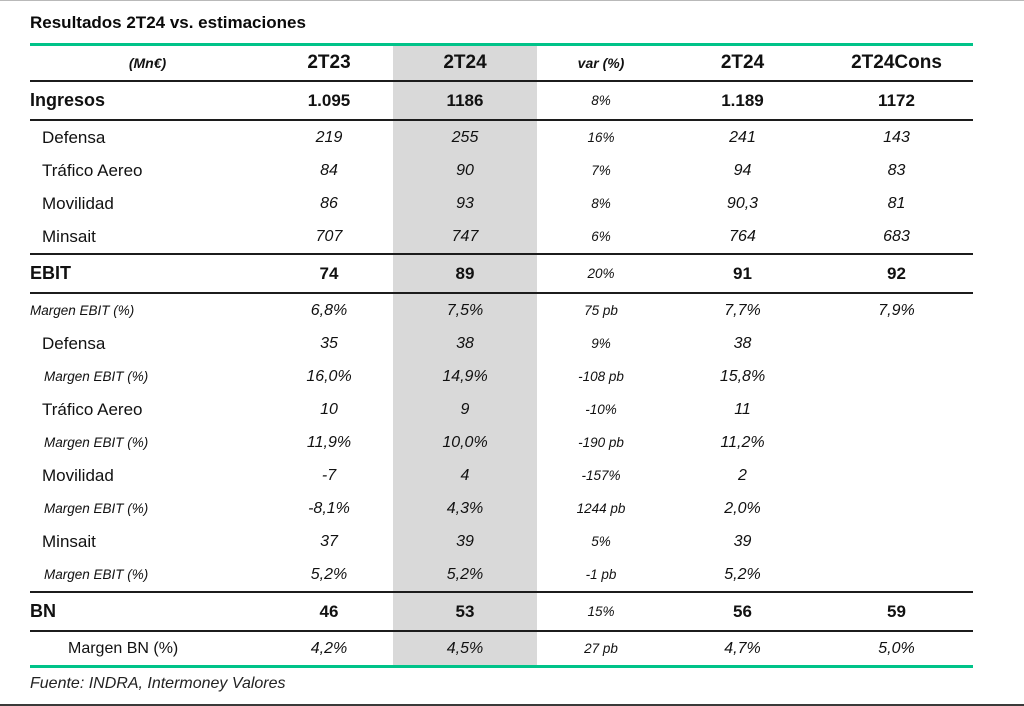 The height and width of the screenshot is (706, 1024). Describe the element at coordinates (465, 203) in the screenshot. I see `cell-value: 93` at that location.